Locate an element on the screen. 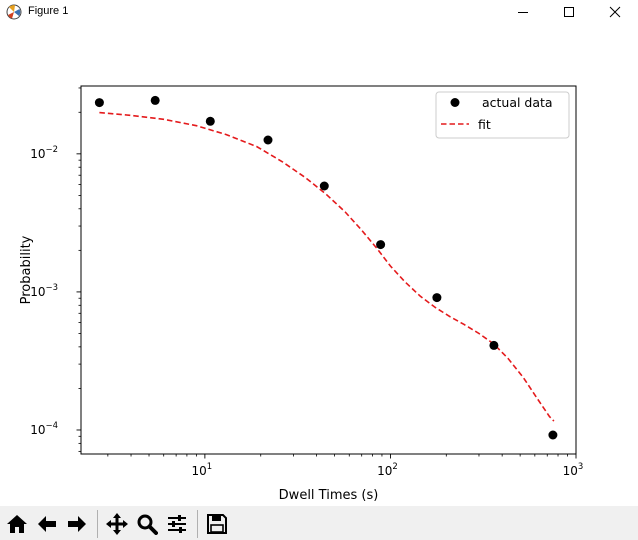 The image size is (638, 540). home-icon is located at coordinates (17, 524).